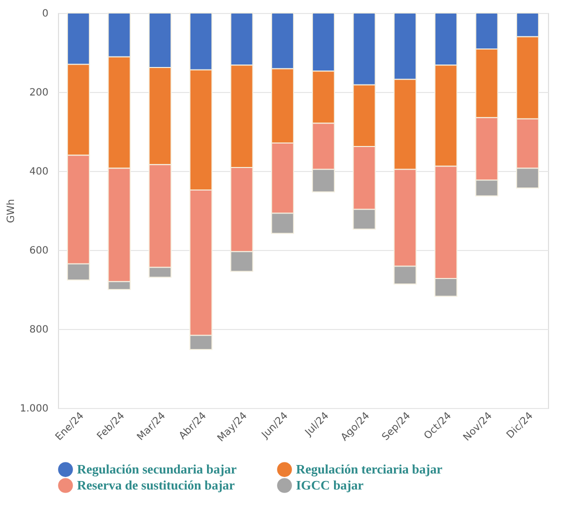 The image size is (566, 506). What do you see at coordinates (11, 211) in the screenshot?
I see `y-axis-title: GWh` at bounding box center [11, 211].